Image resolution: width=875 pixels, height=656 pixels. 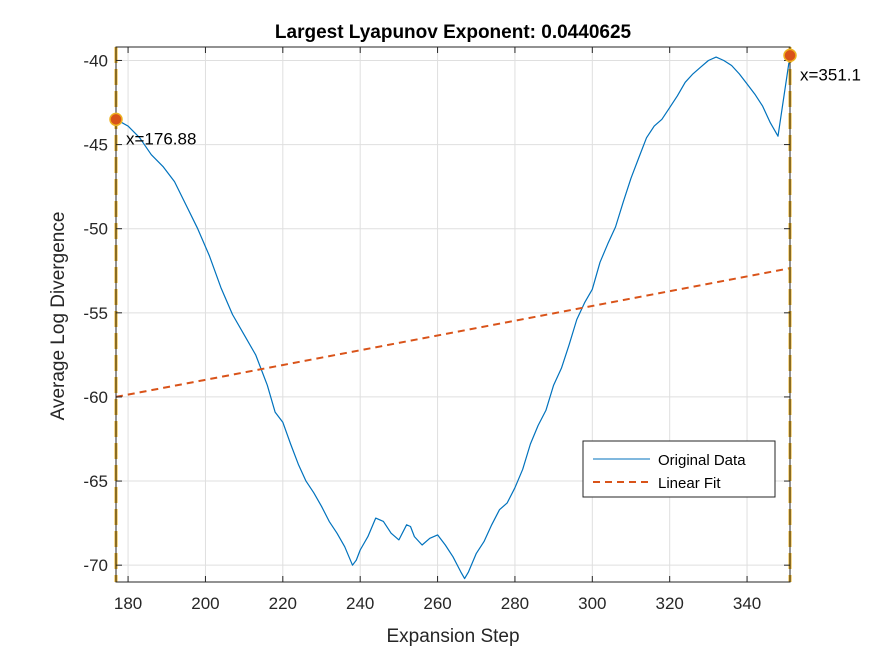 I want to click on x-tick-labels: 180 200 220 240 260 280 300 320 340, so click(x=437, y=603).